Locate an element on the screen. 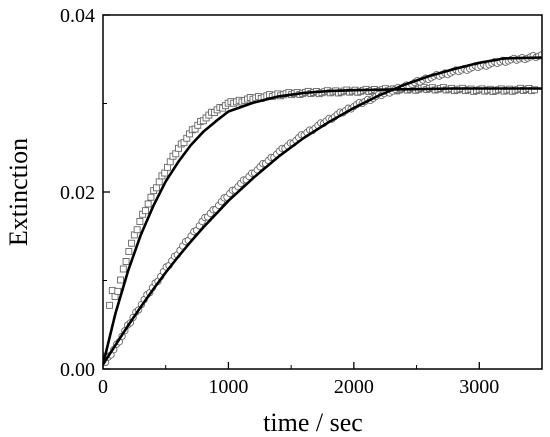  x-tick-label: 3000 is located at coordinates (479, 387).